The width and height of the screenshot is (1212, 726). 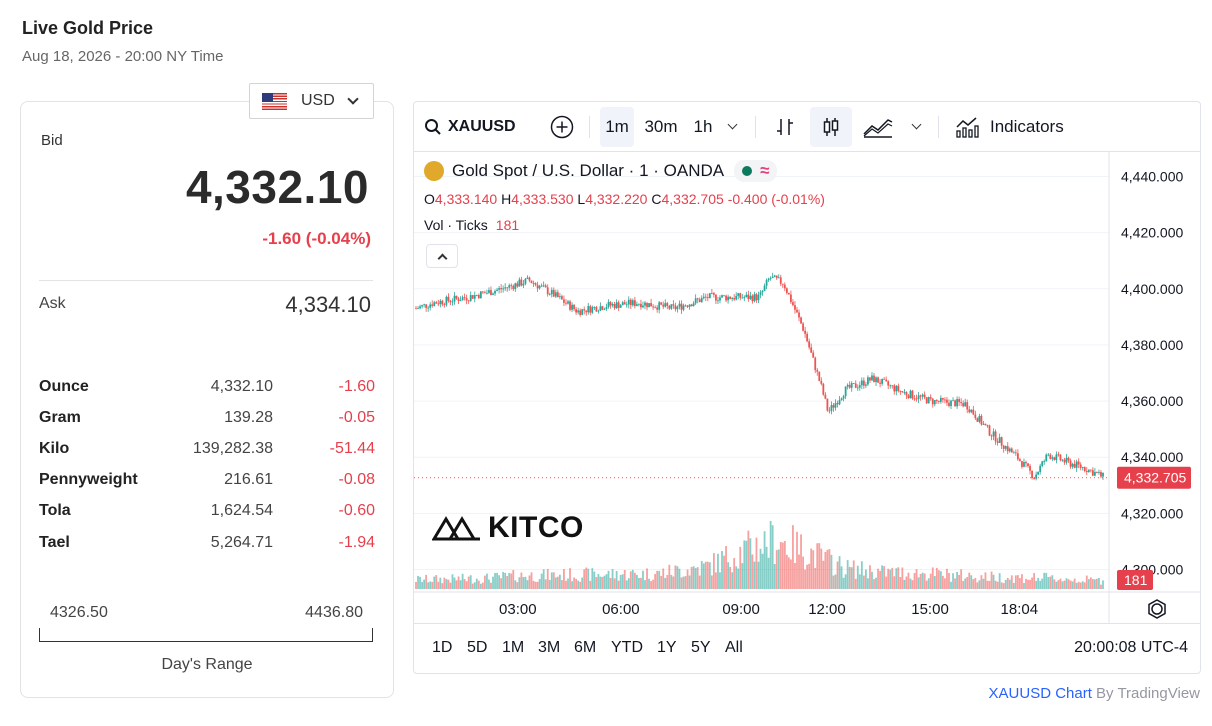 What do you see at coordinates (667, 647) in the screenshot?
I see `range-1y: 1Y` at bounding box center [667, 647].